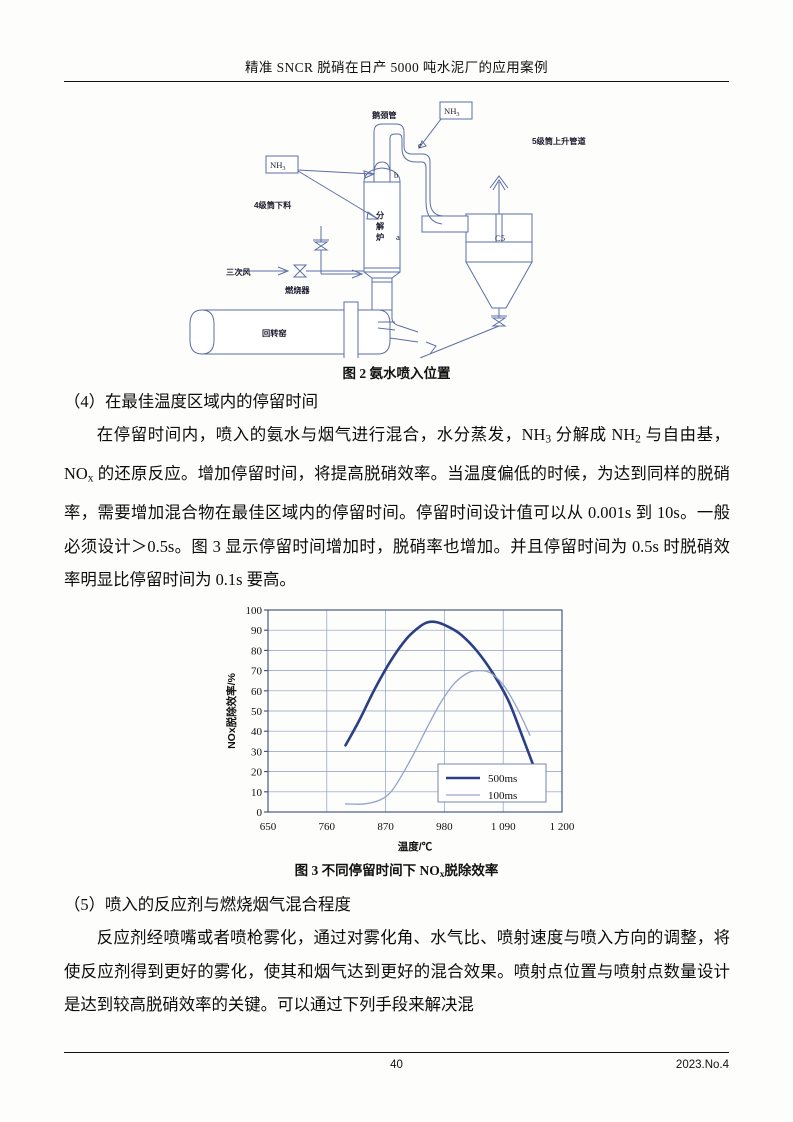 This screenshot has width=793, height=1122. I want to click on chart-xtick: 650, so click(268, 827).